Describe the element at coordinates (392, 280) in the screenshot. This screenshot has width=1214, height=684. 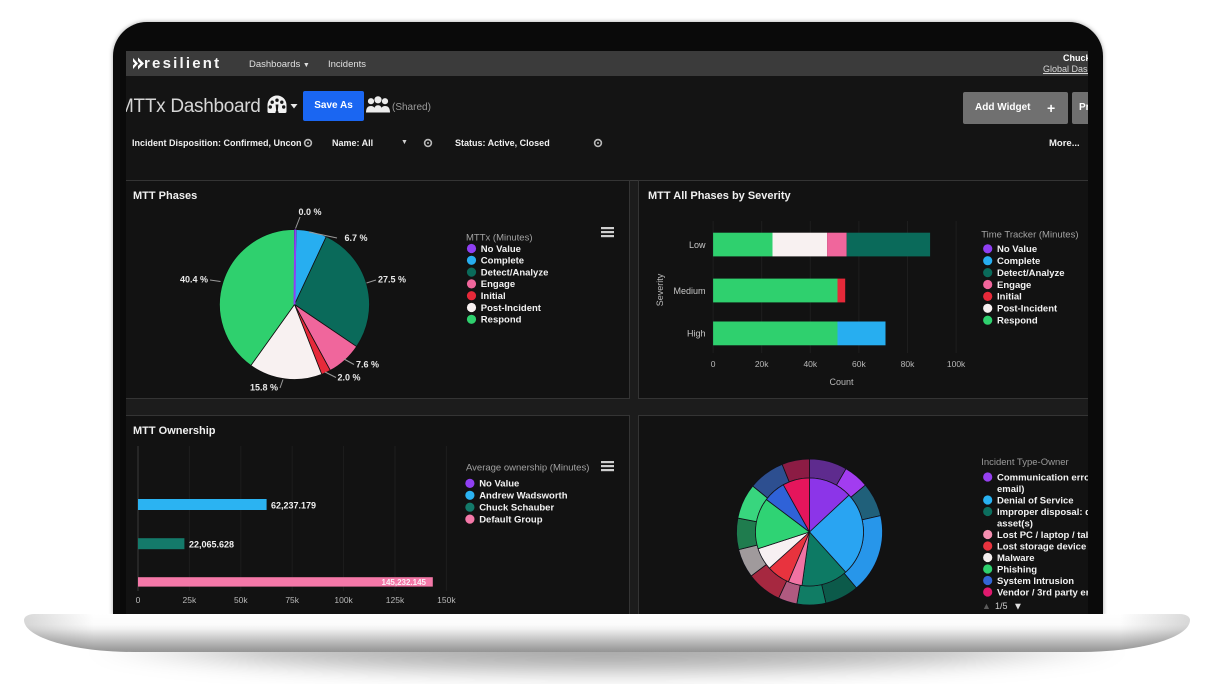
I see `svg-text: 27.5 %` at that location.